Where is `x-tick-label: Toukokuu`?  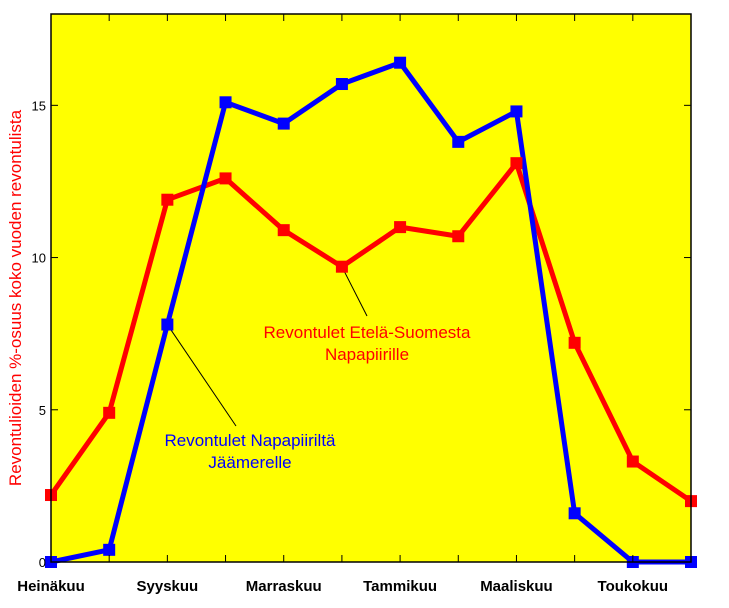
x-tick-label: Toukokuu is located at coordinates (633, 586).